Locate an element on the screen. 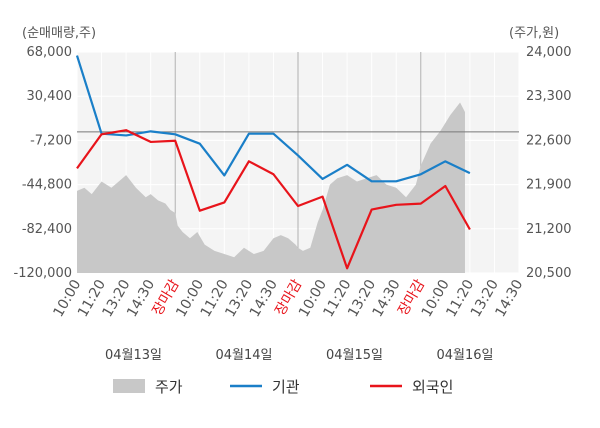 Image resolution: width=600 pixels, height=428 pixels. date-label: 04월13일 is located at coordinates (133, 355).